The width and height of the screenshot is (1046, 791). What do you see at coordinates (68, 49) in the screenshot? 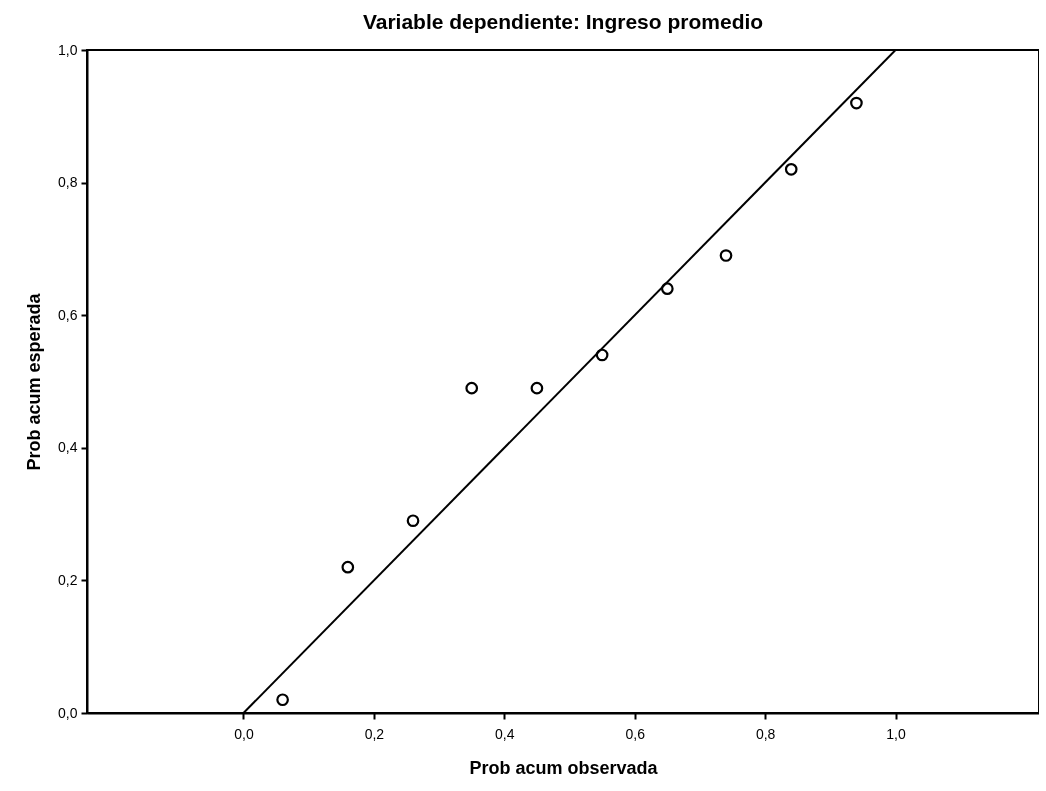
I see `y-tick-label: 1,0` at bounding box center [68, 49].